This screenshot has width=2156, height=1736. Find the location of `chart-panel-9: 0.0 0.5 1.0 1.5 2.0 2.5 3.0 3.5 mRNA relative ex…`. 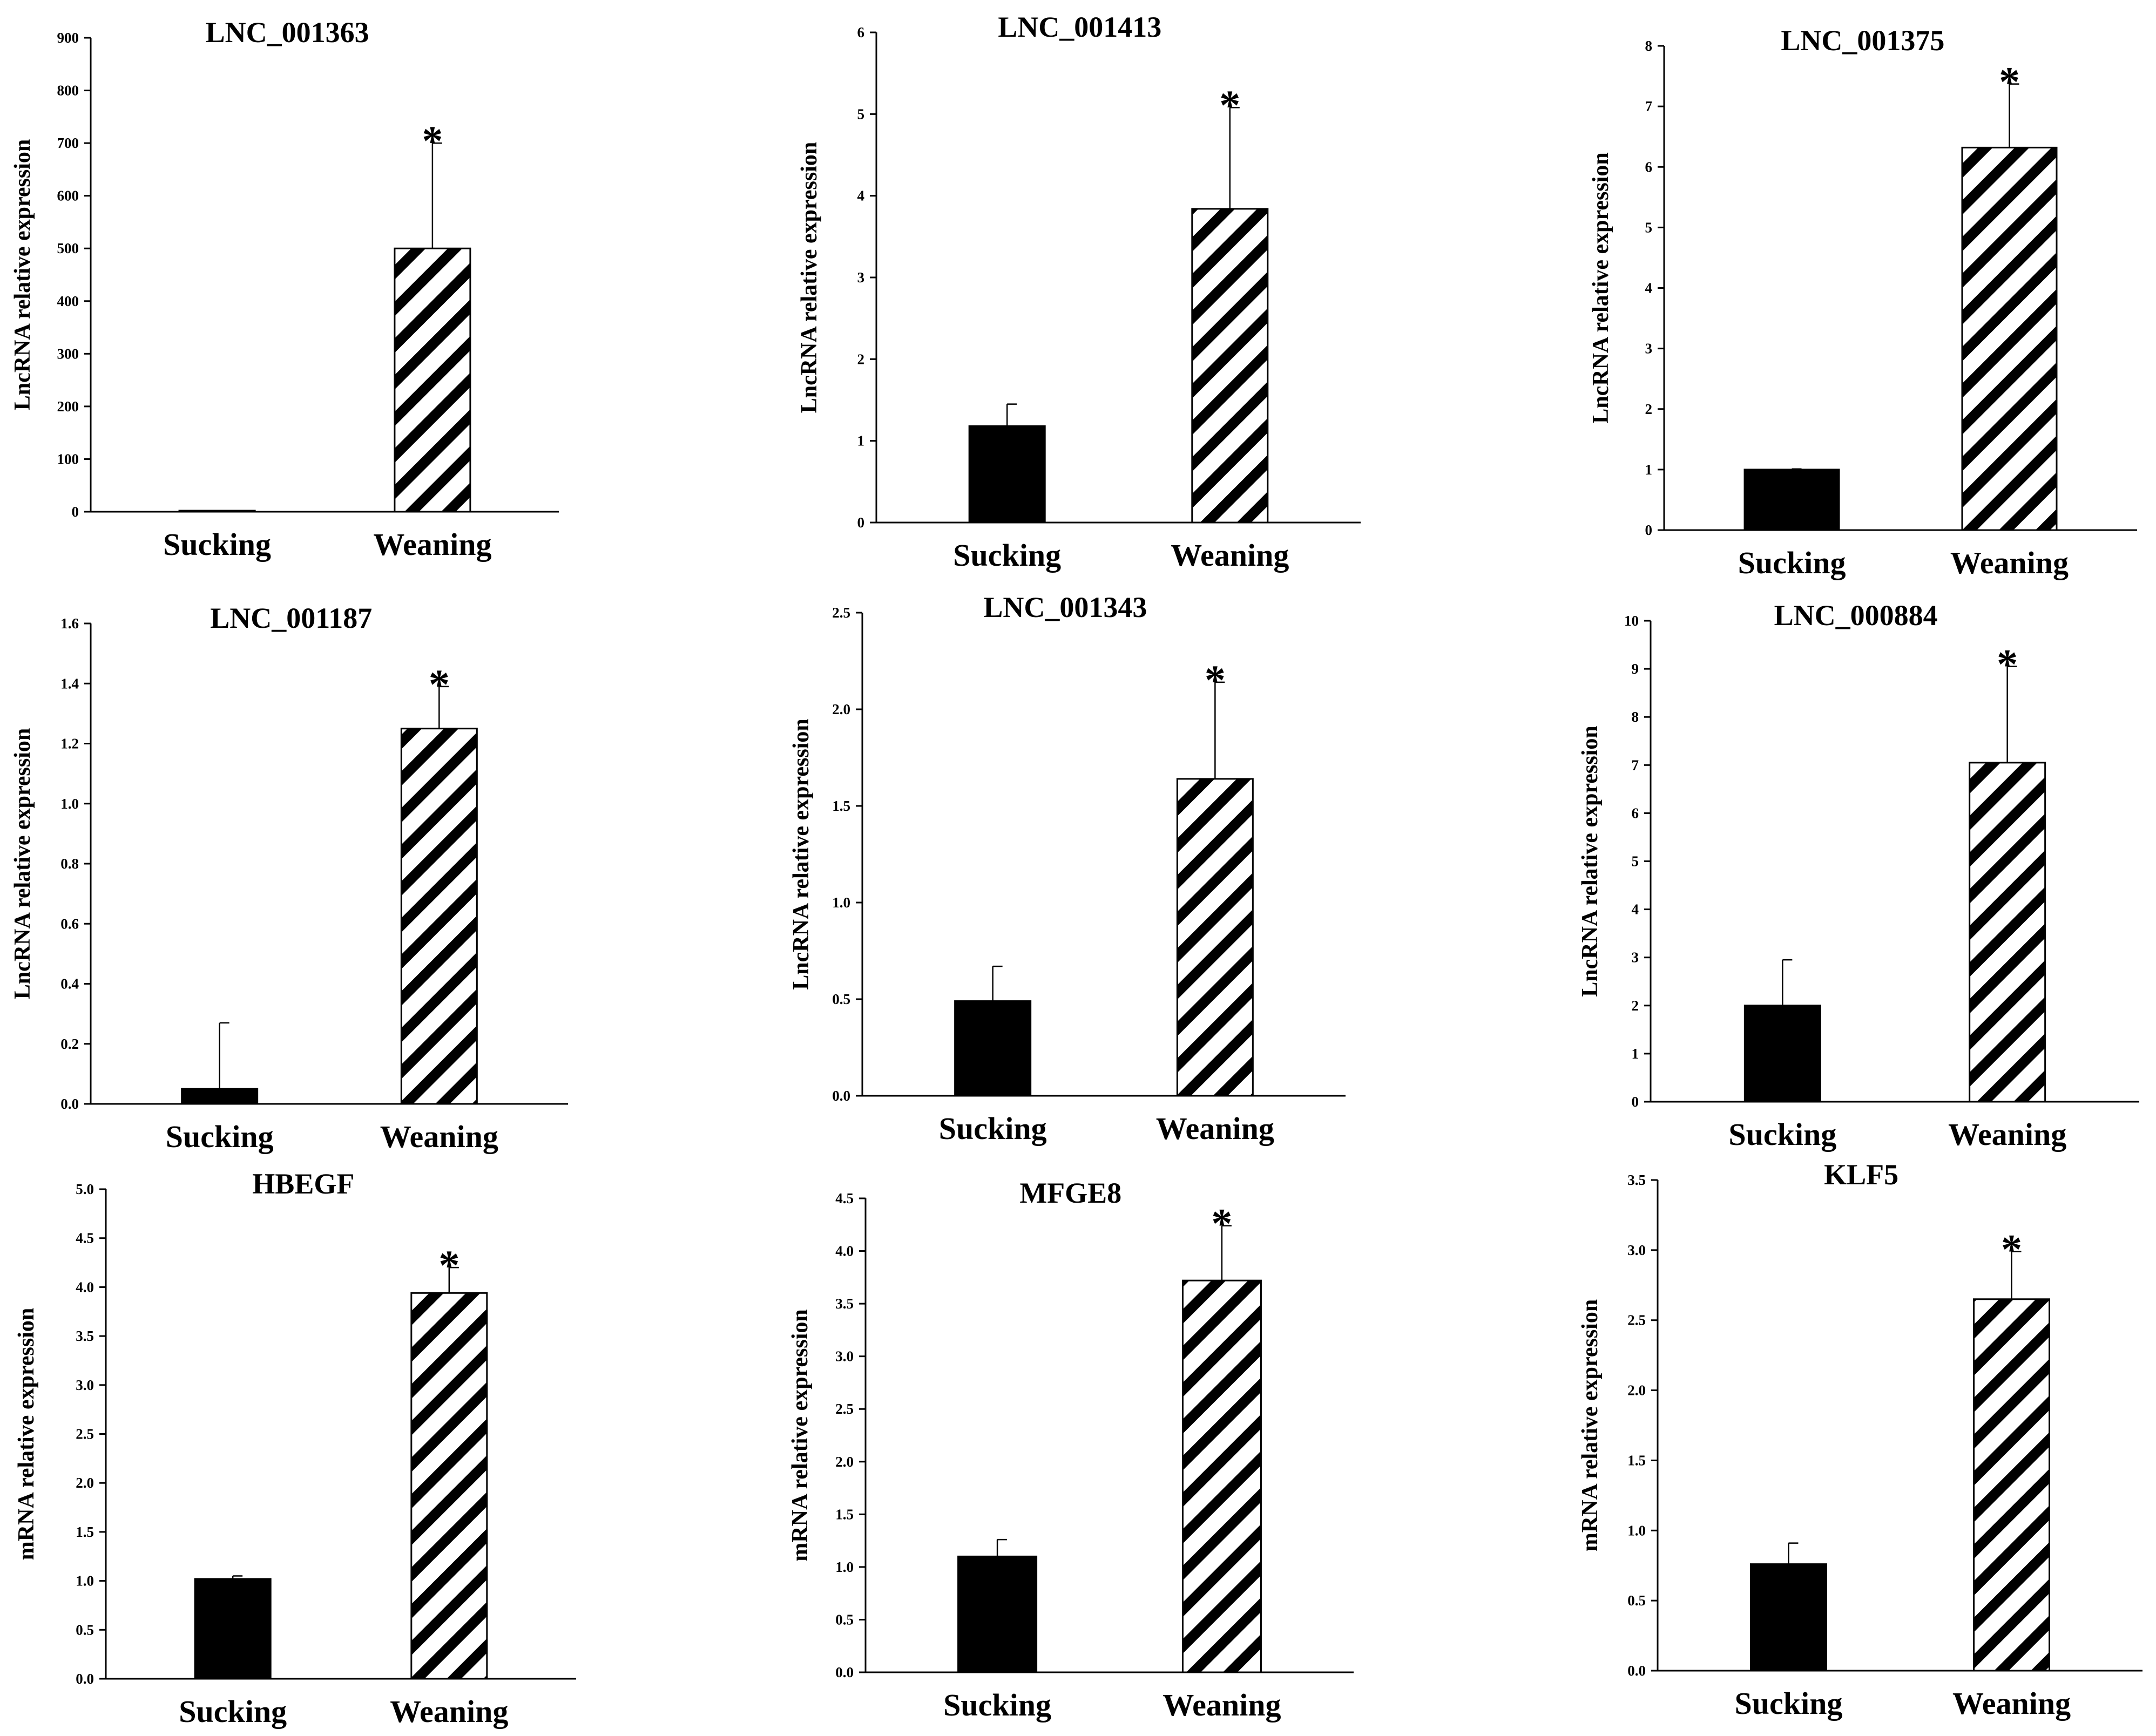

chart-panel-9: 0.0 0.5 1.0 1.5 2.0 2.5 3.0 3.5 mRNA relative ex… is located at coordinates (1860, 1440).